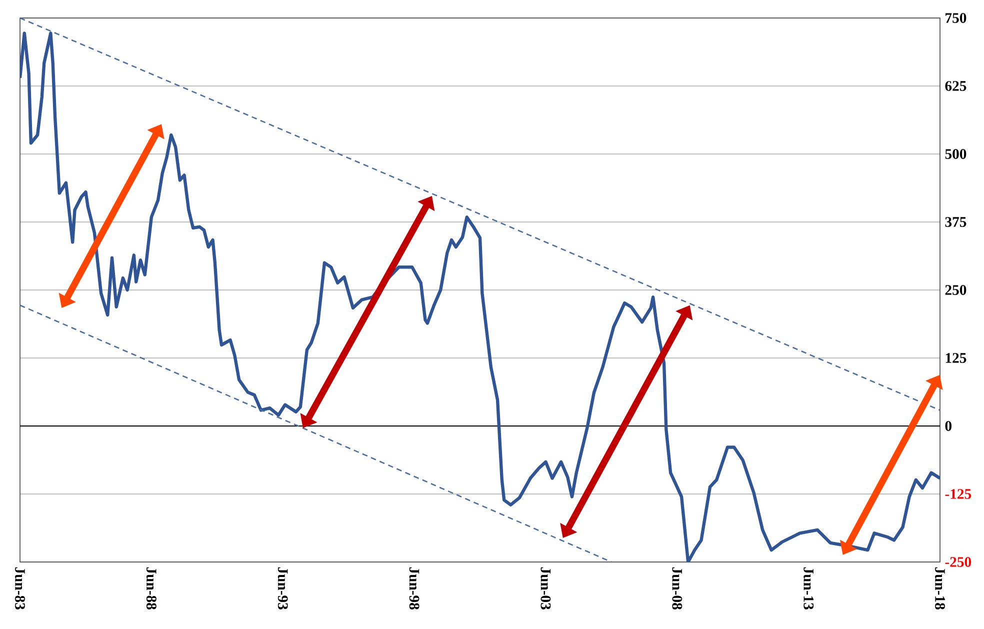  What do you see at coordinates (940, 588) in the screenshot?
I see `x-tick-label: Jun-18` at bounding box center [940, 588].